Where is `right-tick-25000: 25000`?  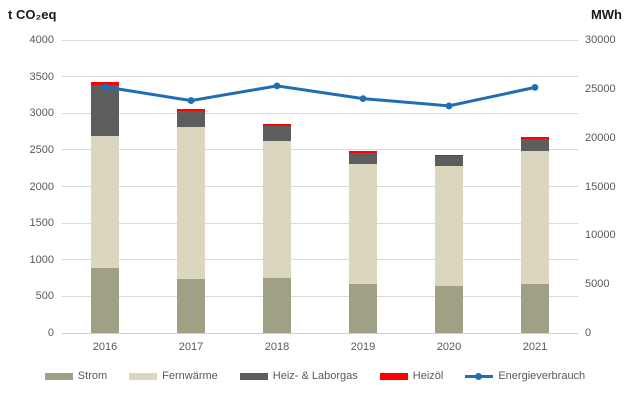 right-tick-25000: 25000 is located at coordinates (600, 88).